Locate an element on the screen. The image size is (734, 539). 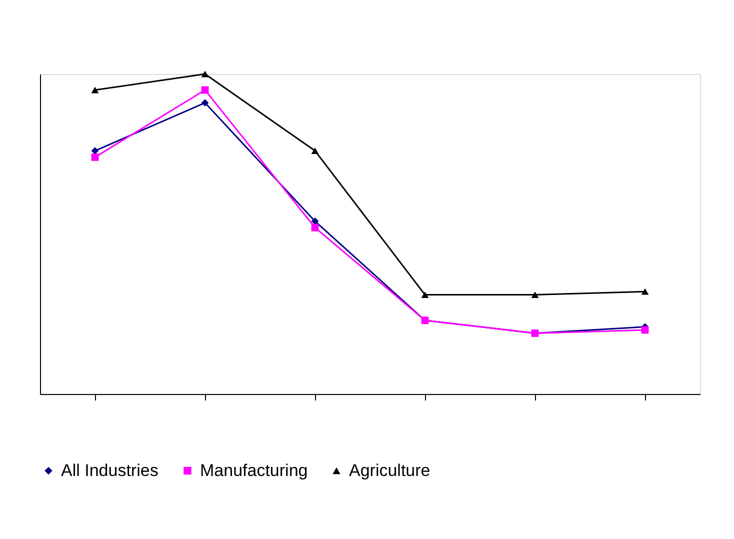
legend-label: Manufacturing is located at coordinates (254, 470).